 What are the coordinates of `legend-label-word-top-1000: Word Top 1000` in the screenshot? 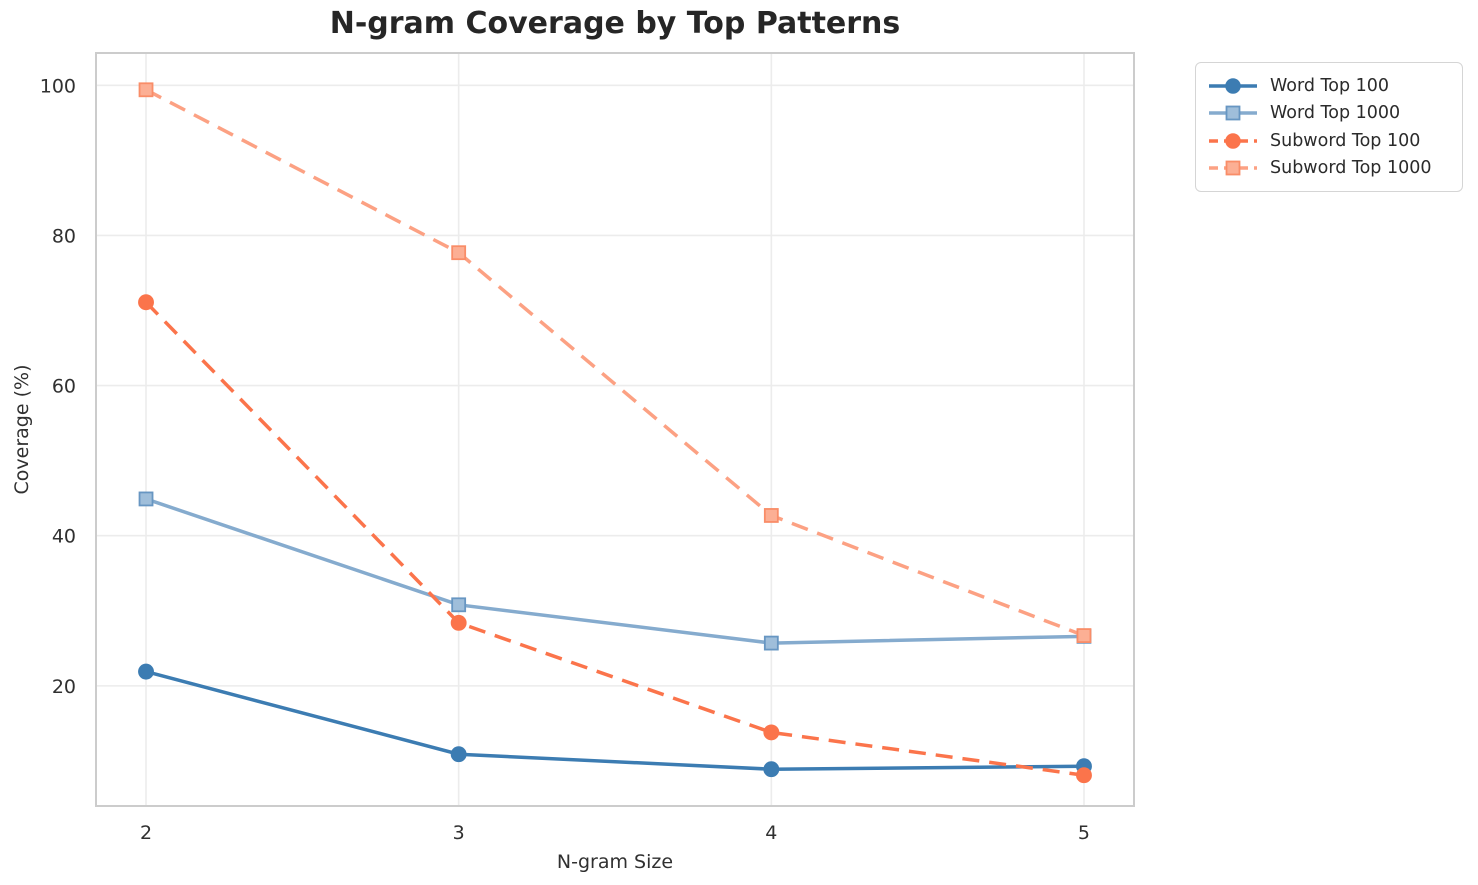 It's located at (1335, 113).